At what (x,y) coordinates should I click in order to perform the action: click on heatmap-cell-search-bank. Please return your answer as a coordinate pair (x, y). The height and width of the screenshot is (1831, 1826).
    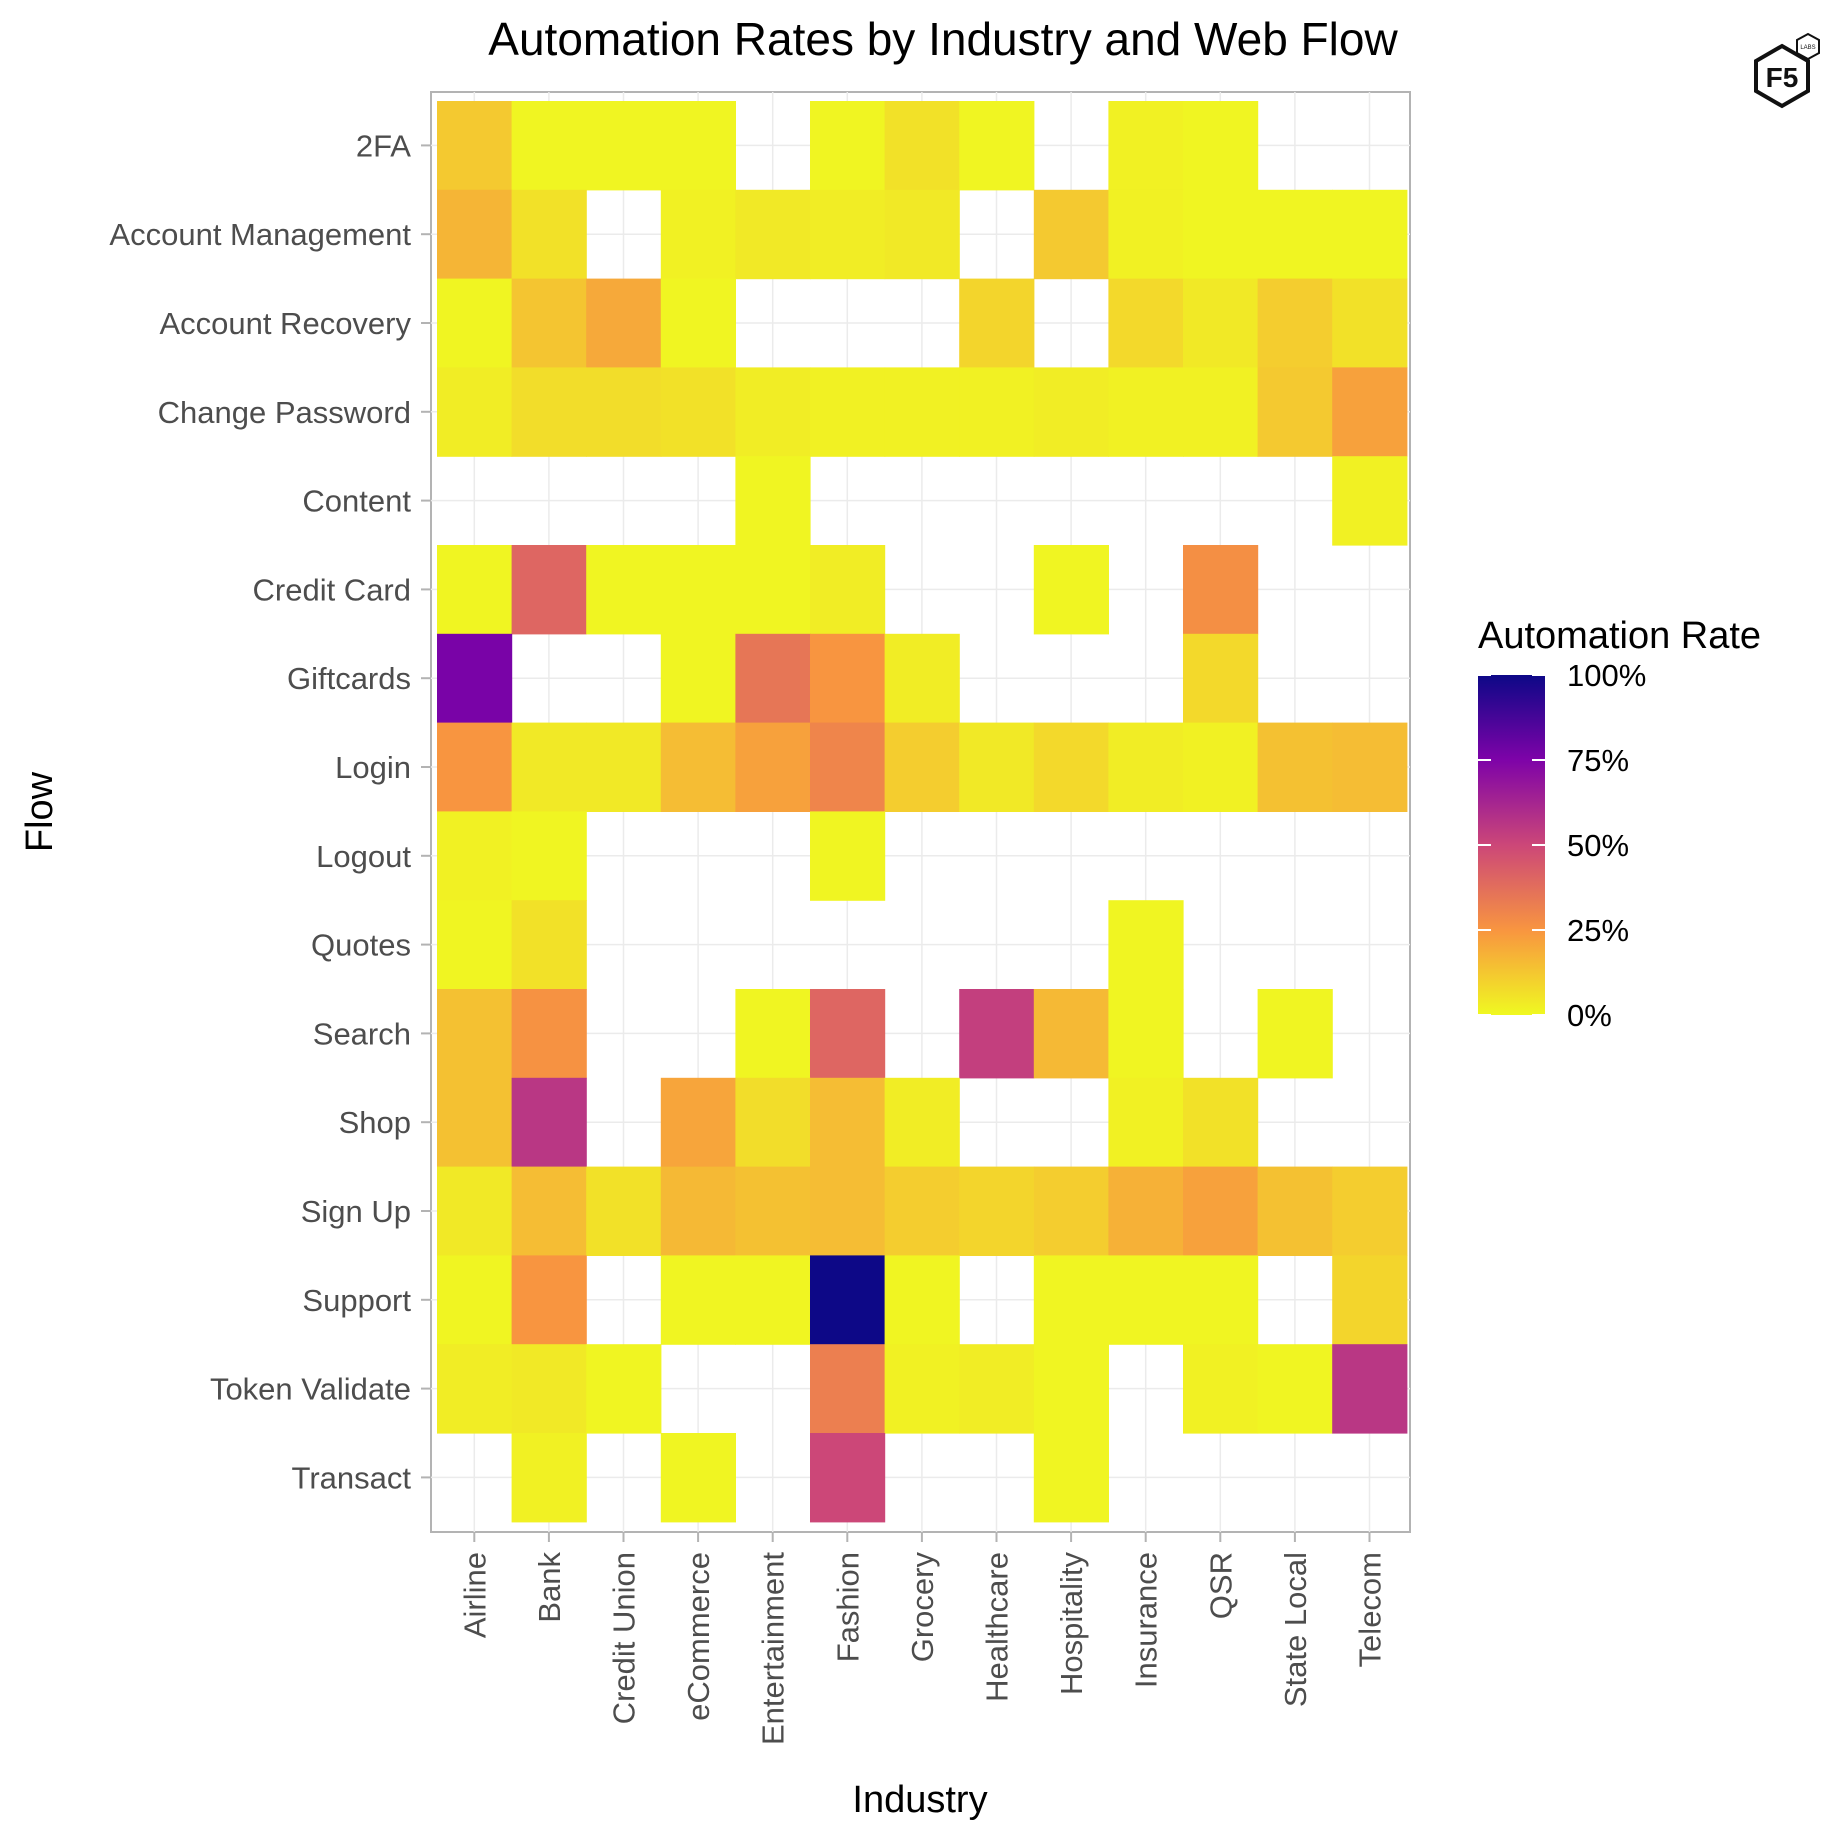
    Looking at the image, I should click on (549, 1034).